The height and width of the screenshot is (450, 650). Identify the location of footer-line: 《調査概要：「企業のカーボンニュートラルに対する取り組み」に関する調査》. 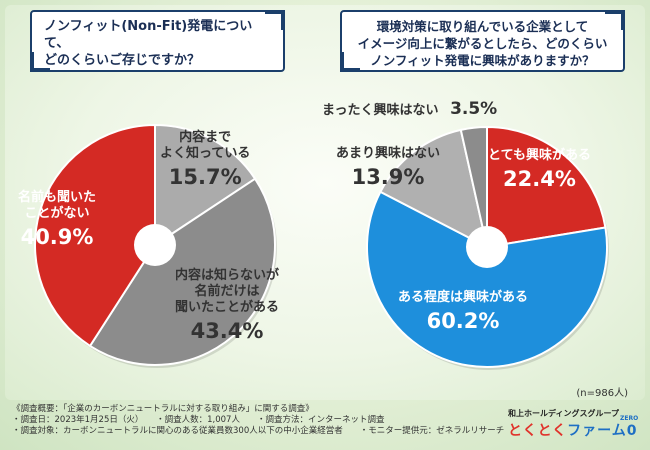
(163, 409).